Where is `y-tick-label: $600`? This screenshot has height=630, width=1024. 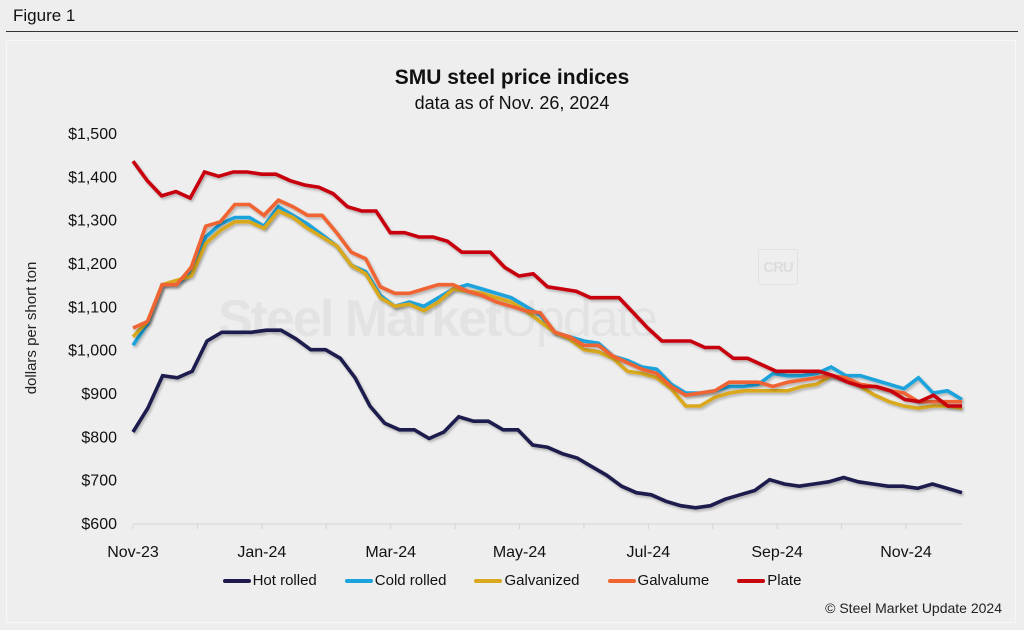
y-tick-label: $600 is located at coordinates (99, 524).